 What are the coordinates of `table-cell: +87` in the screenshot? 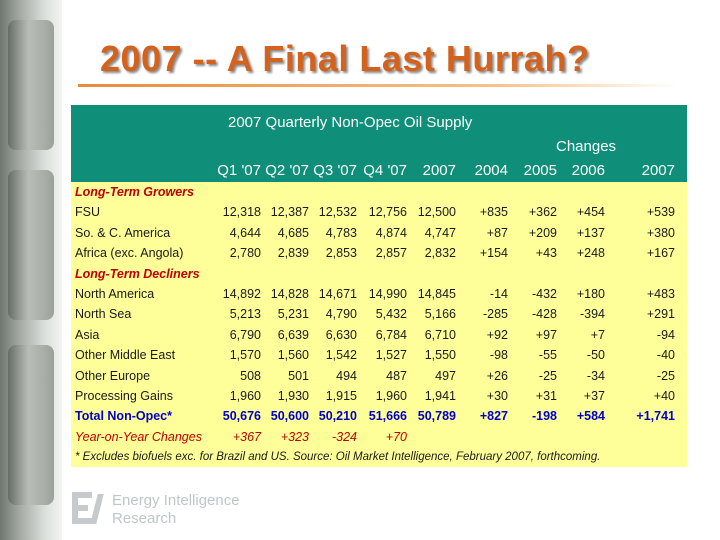 It's located at (497, 232).